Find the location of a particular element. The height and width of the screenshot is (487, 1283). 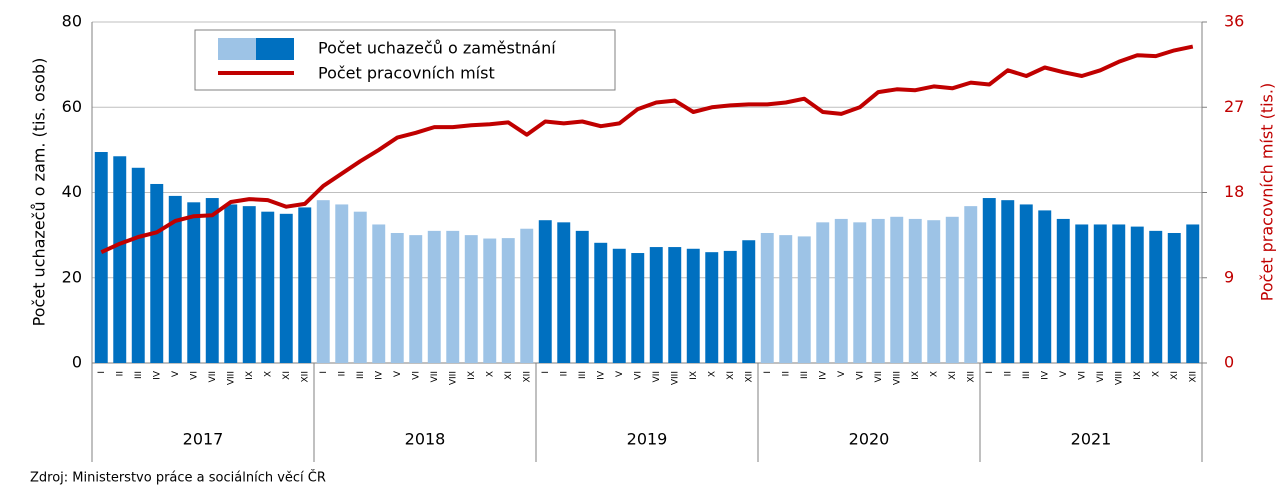

legend-swatch is located at coordinates (275, 49).